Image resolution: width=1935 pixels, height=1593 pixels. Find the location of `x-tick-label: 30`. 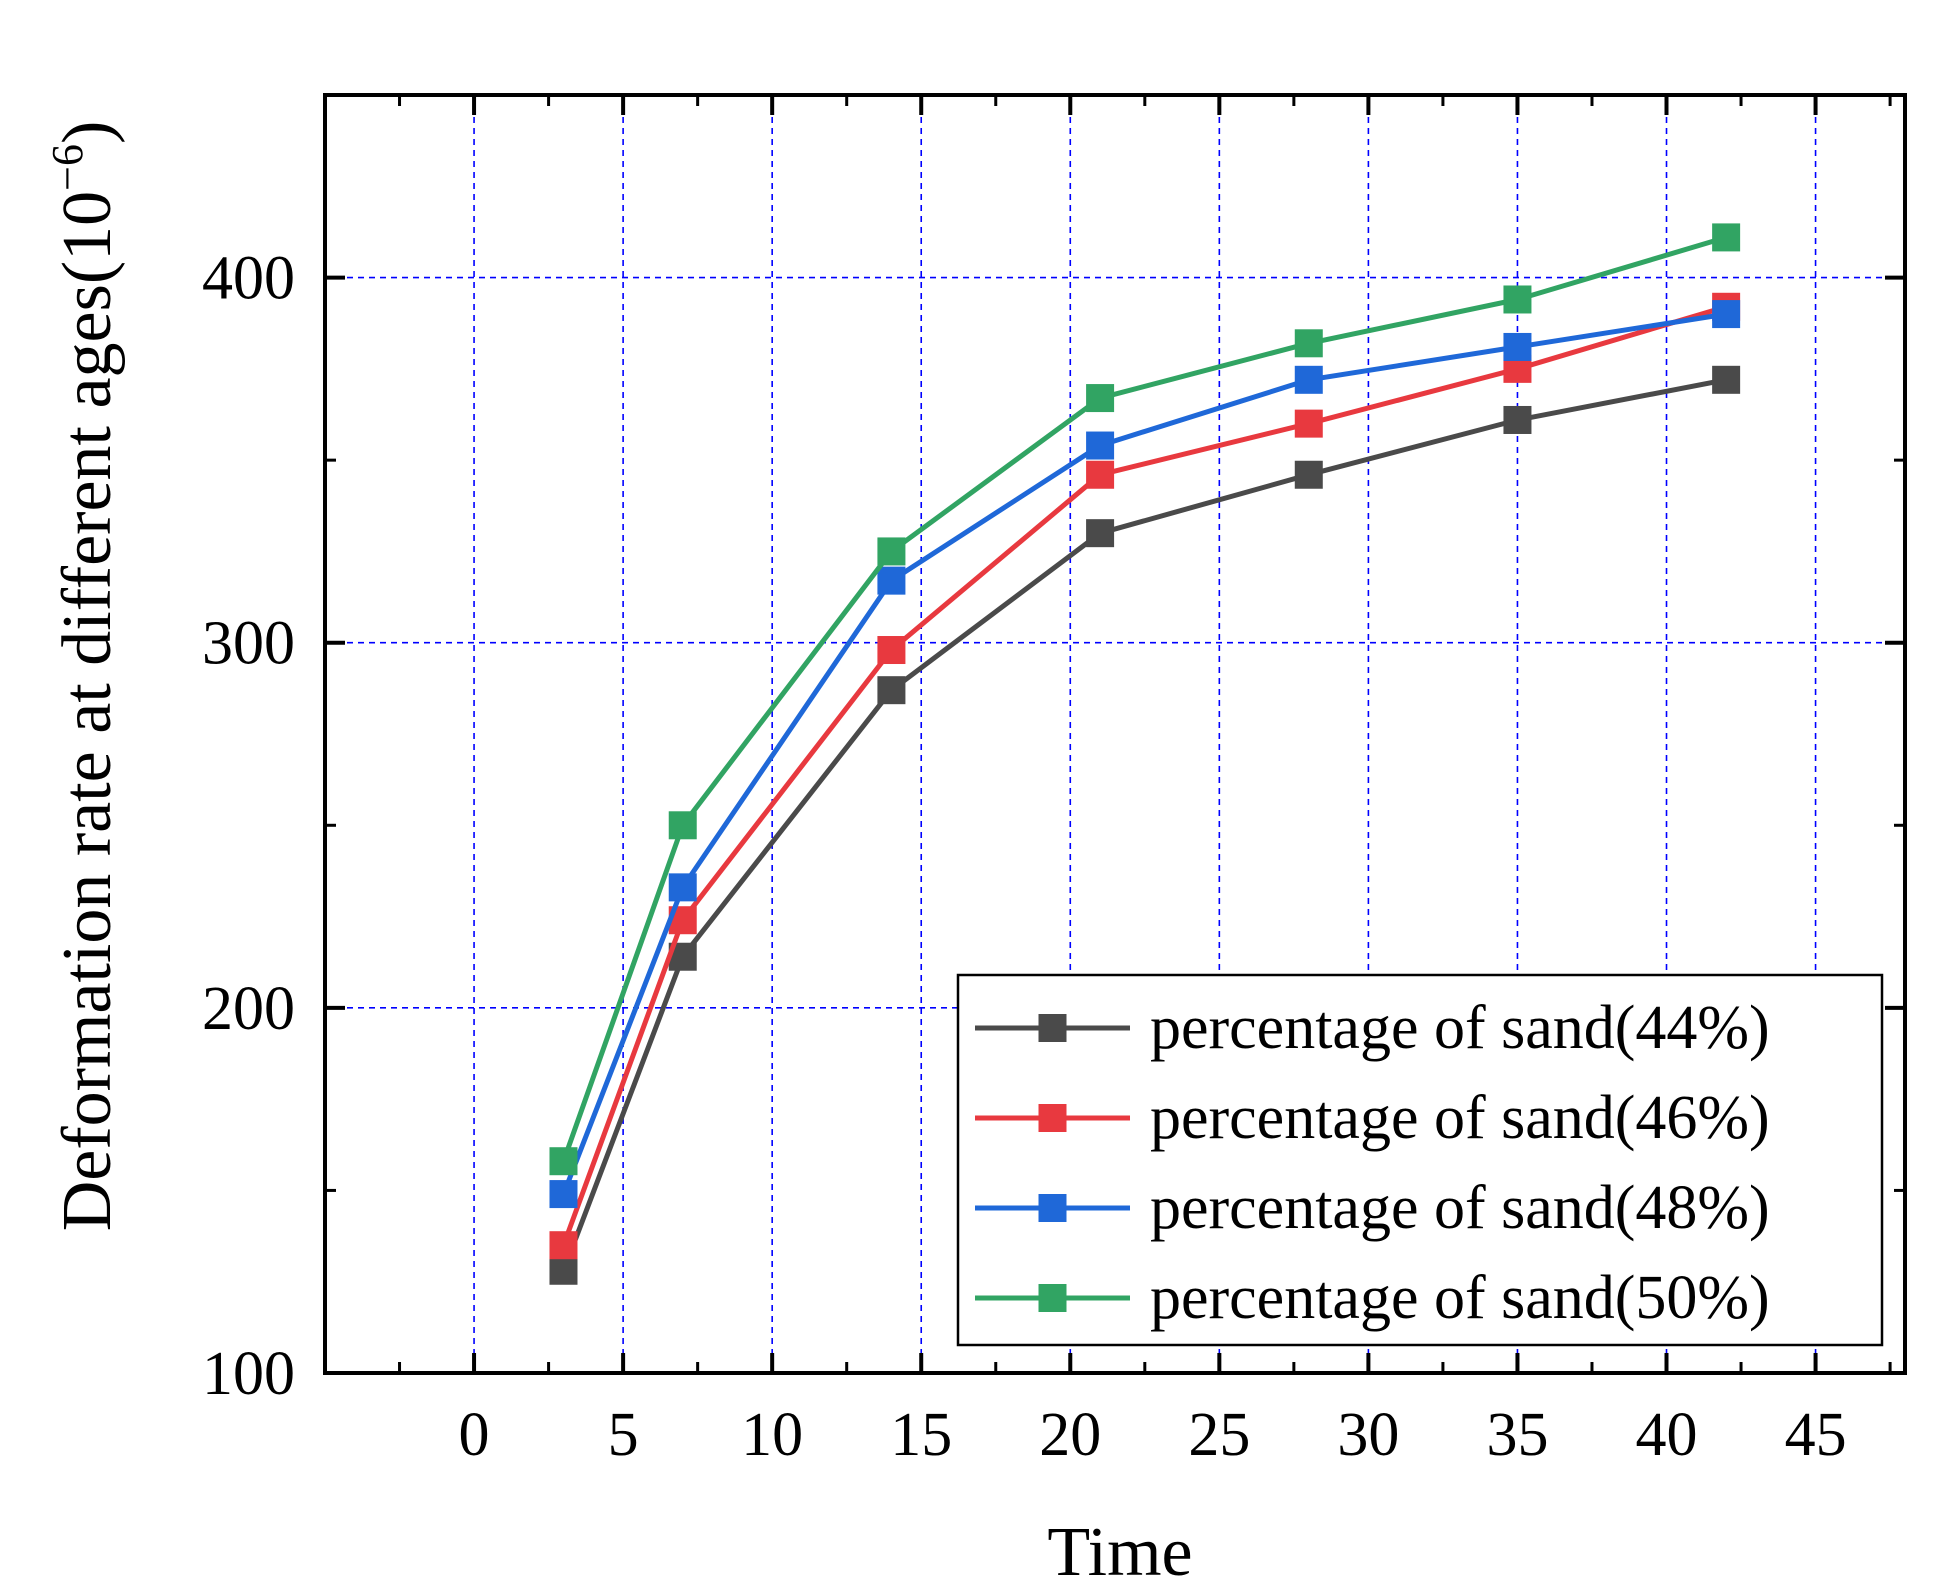

x-tick-label: 30 is located at coordinates (1368, 1435).